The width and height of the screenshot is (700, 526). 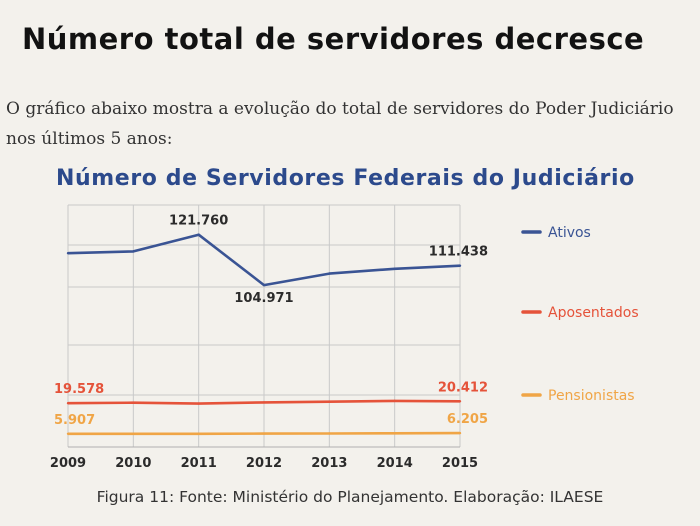 What do you see at coordinates (198, 221) in the screenshot?
I see `data-label-ativos-2011: 121.760` at bounding box center [198, 221].